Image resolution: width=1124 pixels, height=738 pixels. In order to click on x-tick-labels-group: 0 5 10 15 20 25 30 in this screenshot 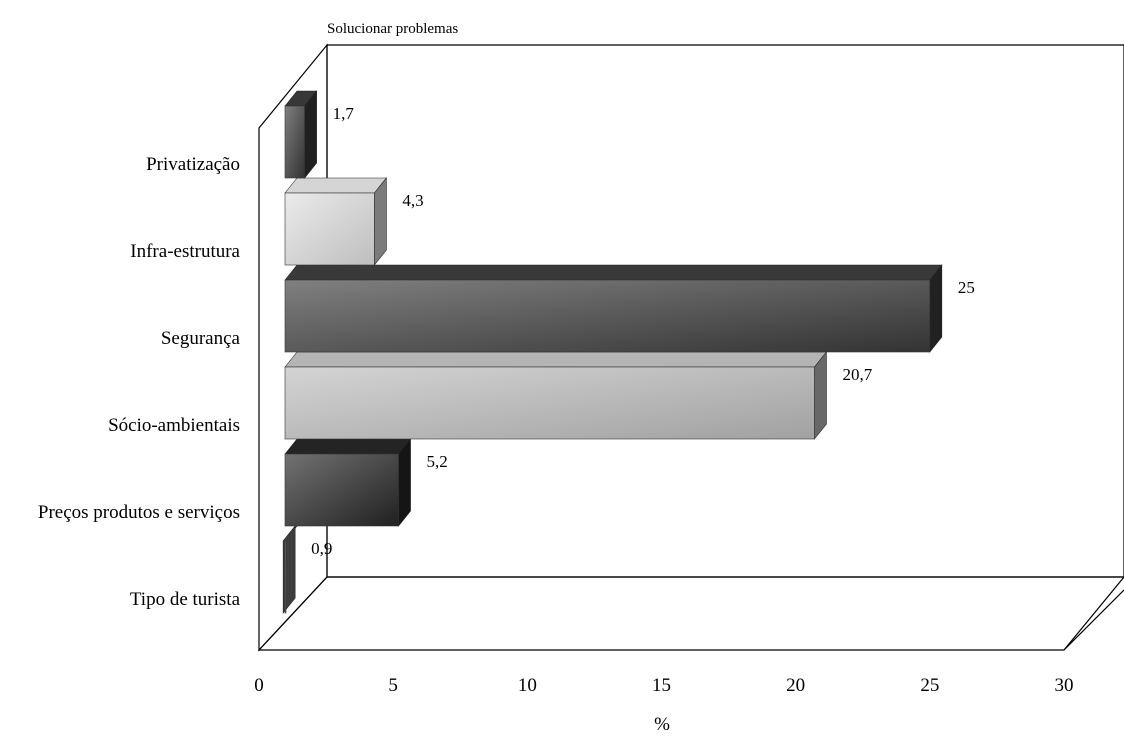, I will do `click(663, 685)`.